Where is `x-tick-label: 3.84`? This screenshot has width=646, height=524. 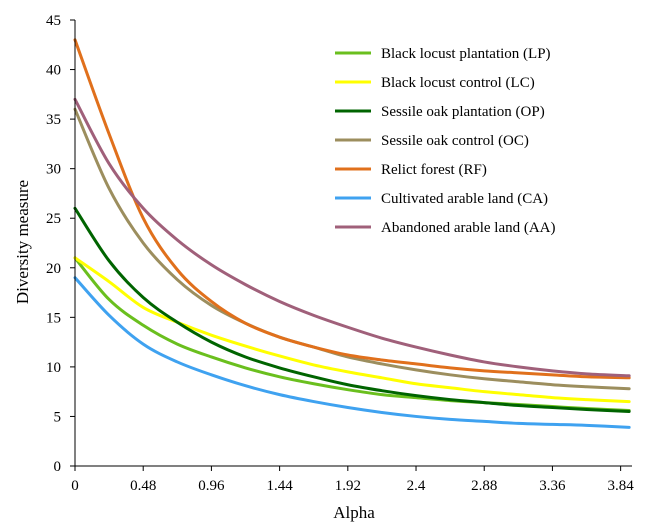
x-tick-label: 3.84 is located at coordinates (621, 486).